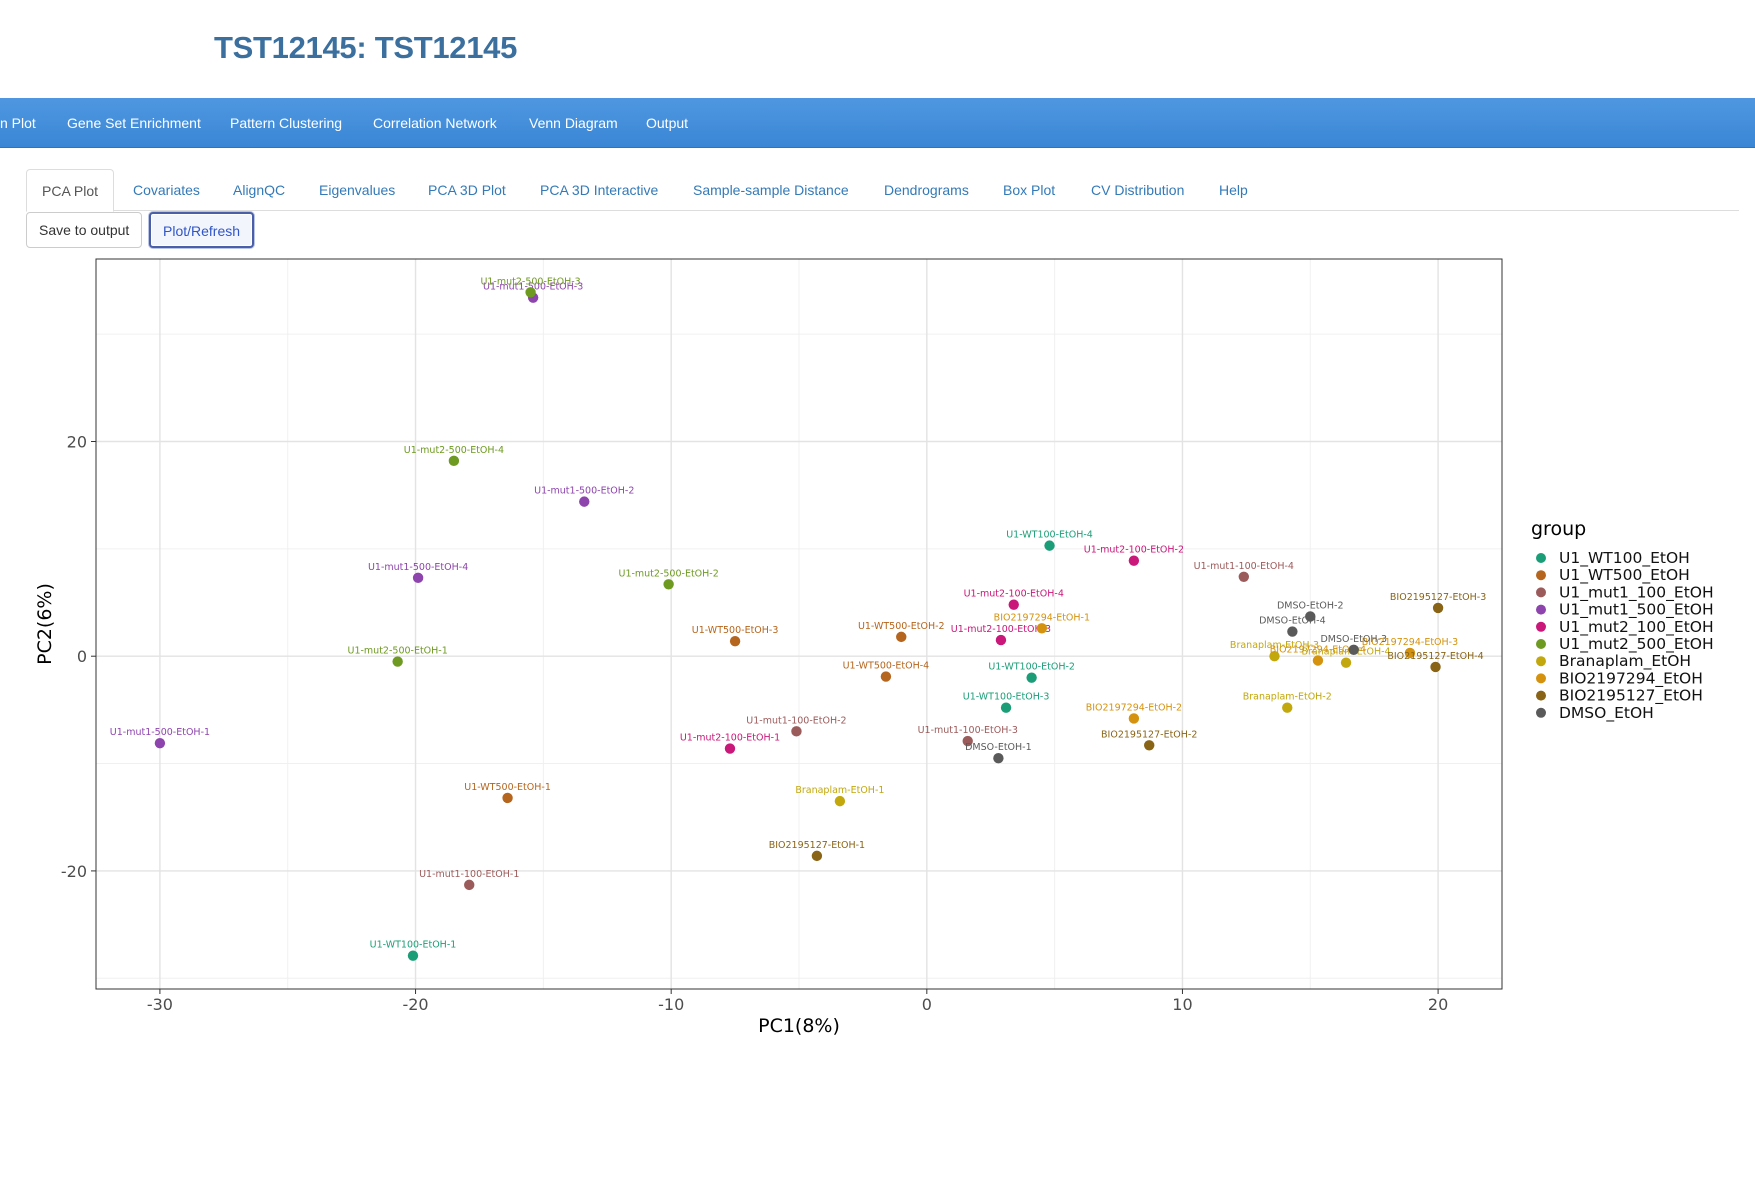  Describe the element at coordinates (259, 190) in the screenshot. I see `tab-alignqc: AlignQC` at that location.